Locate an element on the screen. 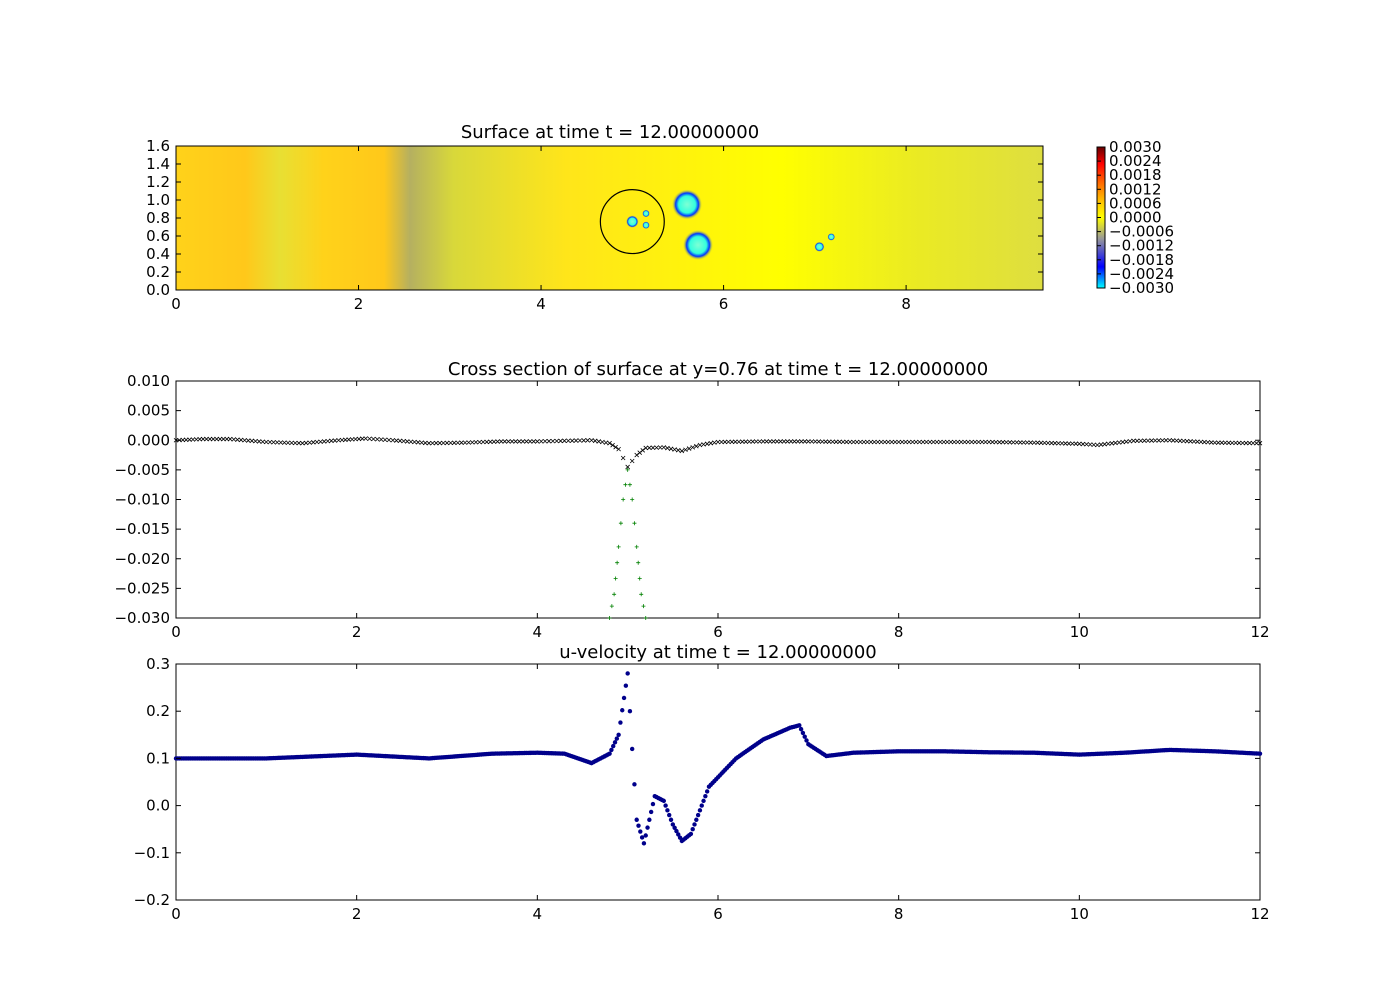  y-tick-label: 0.6 is located at coordinates (158, 236).